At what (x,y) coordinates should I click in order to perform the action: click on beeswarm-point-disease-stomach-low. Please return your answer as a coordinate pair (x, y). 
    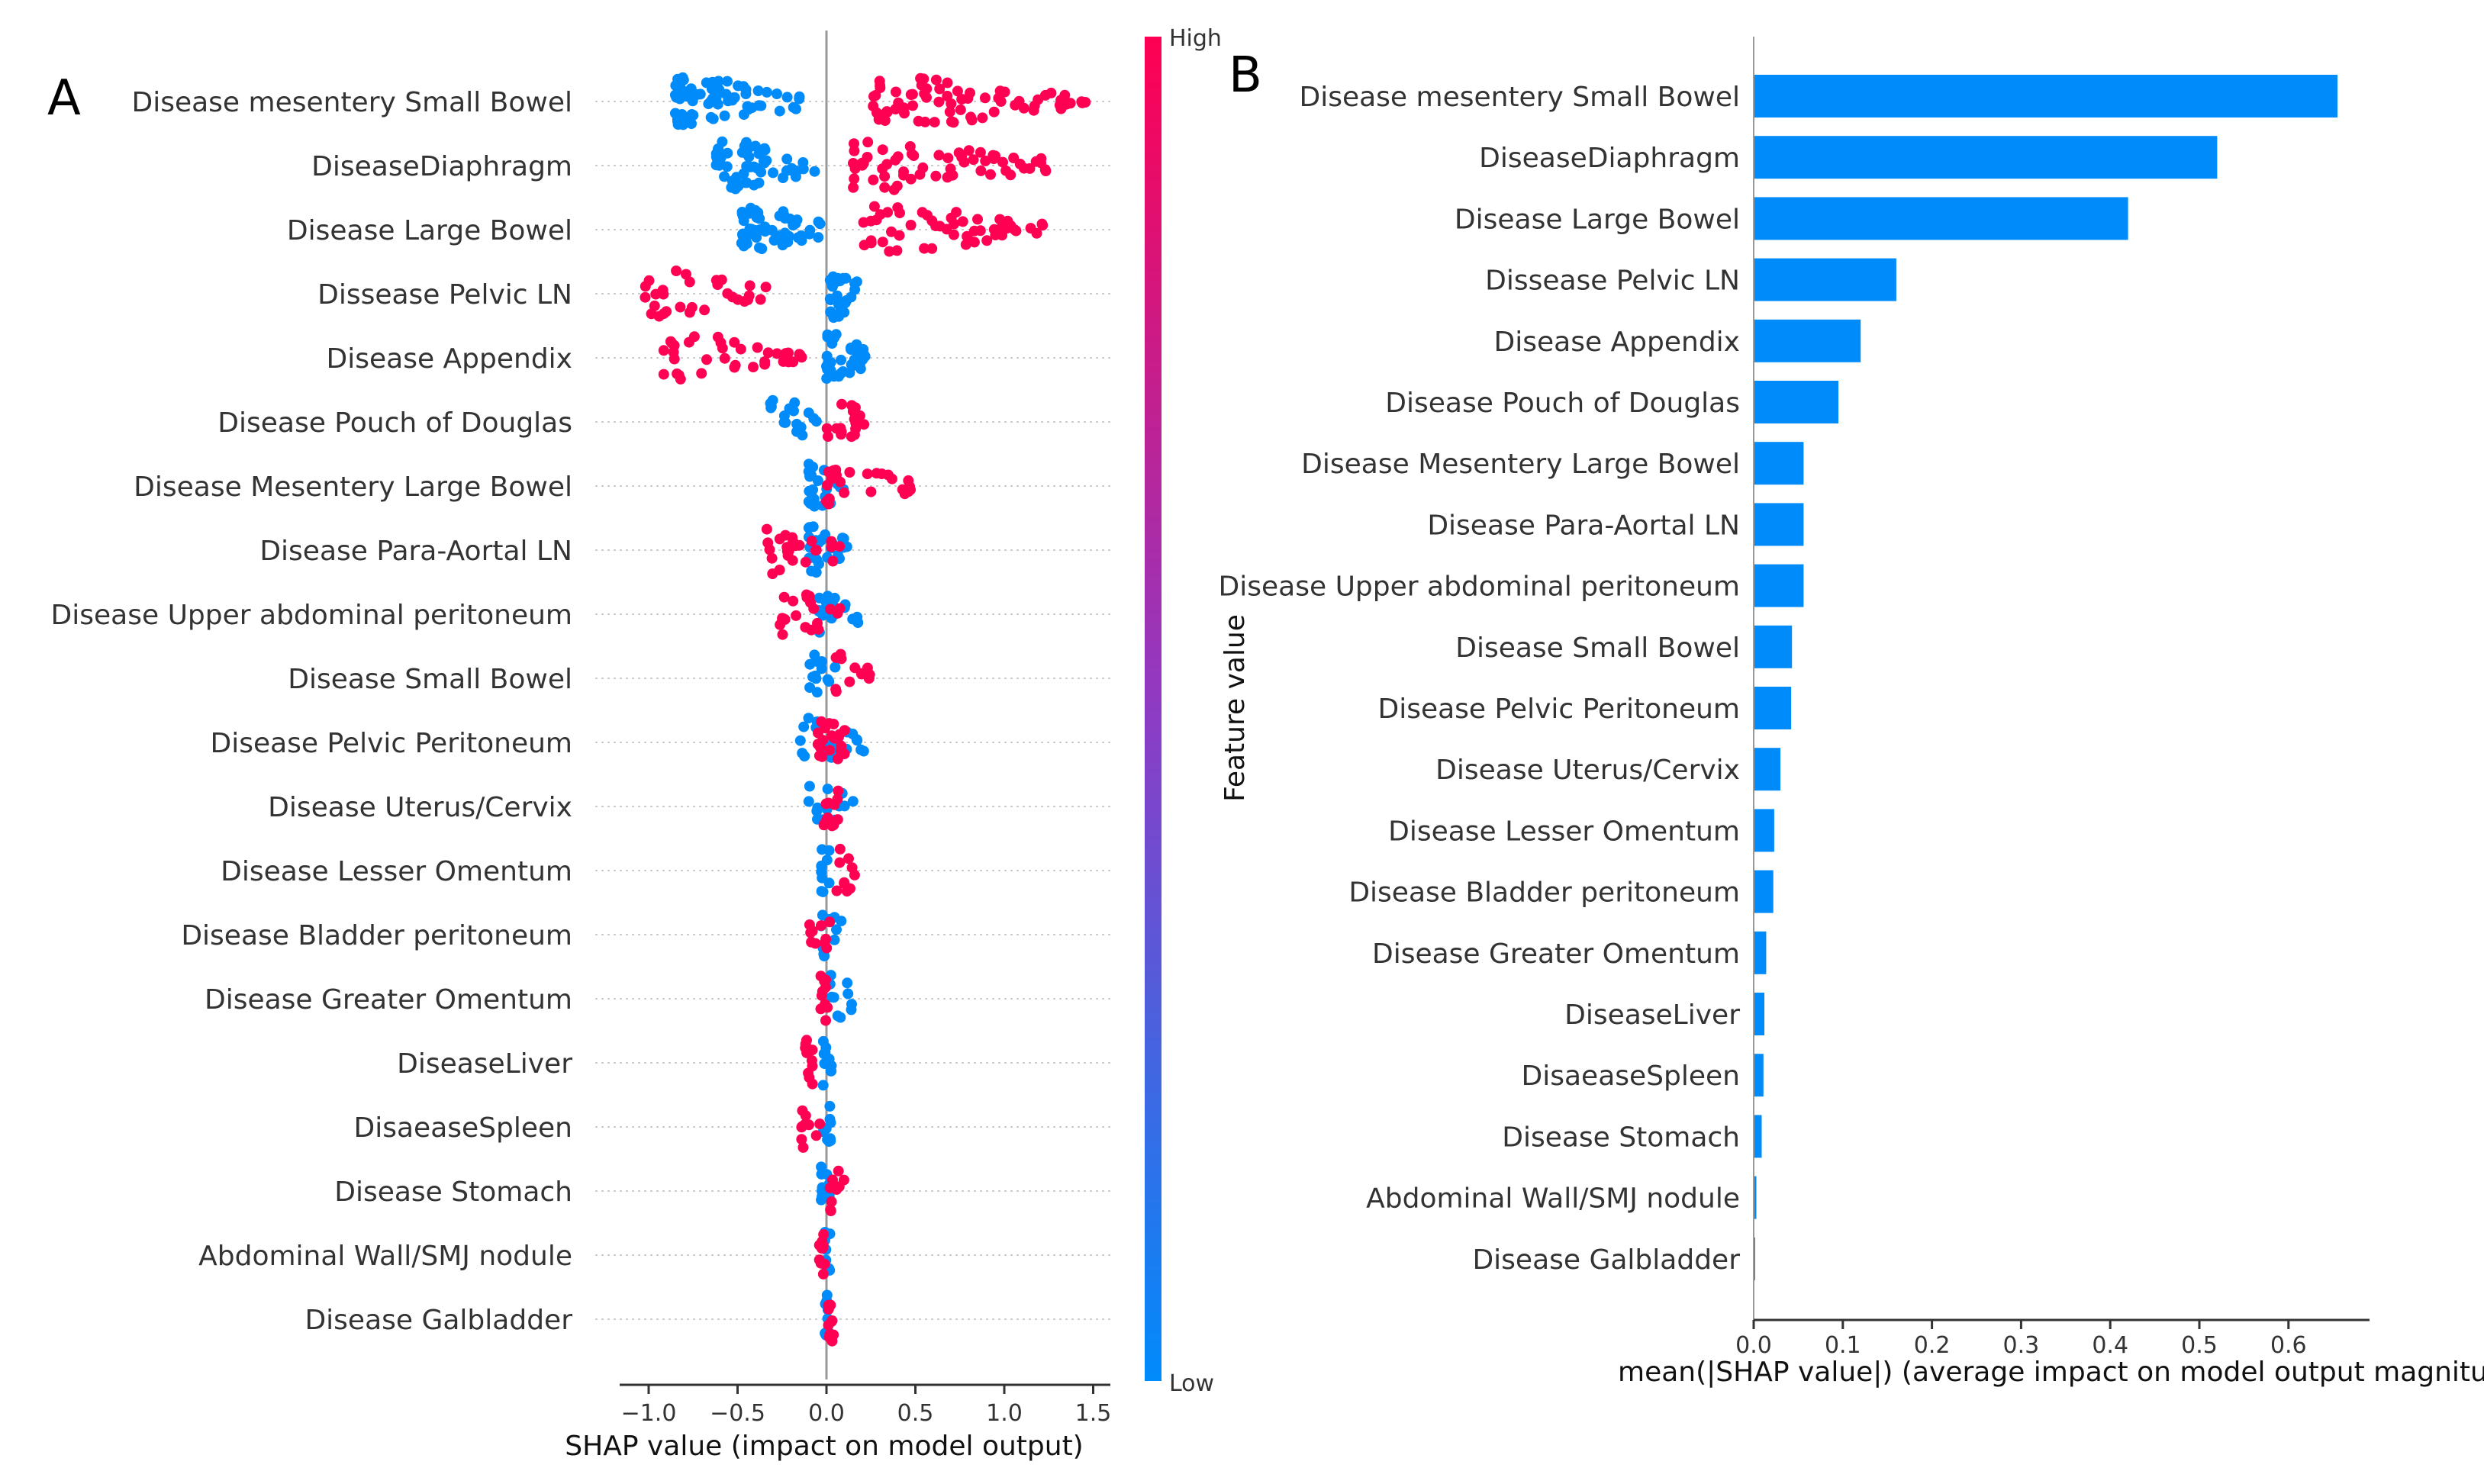
    Looking at the image, I should click on (821, 1200).